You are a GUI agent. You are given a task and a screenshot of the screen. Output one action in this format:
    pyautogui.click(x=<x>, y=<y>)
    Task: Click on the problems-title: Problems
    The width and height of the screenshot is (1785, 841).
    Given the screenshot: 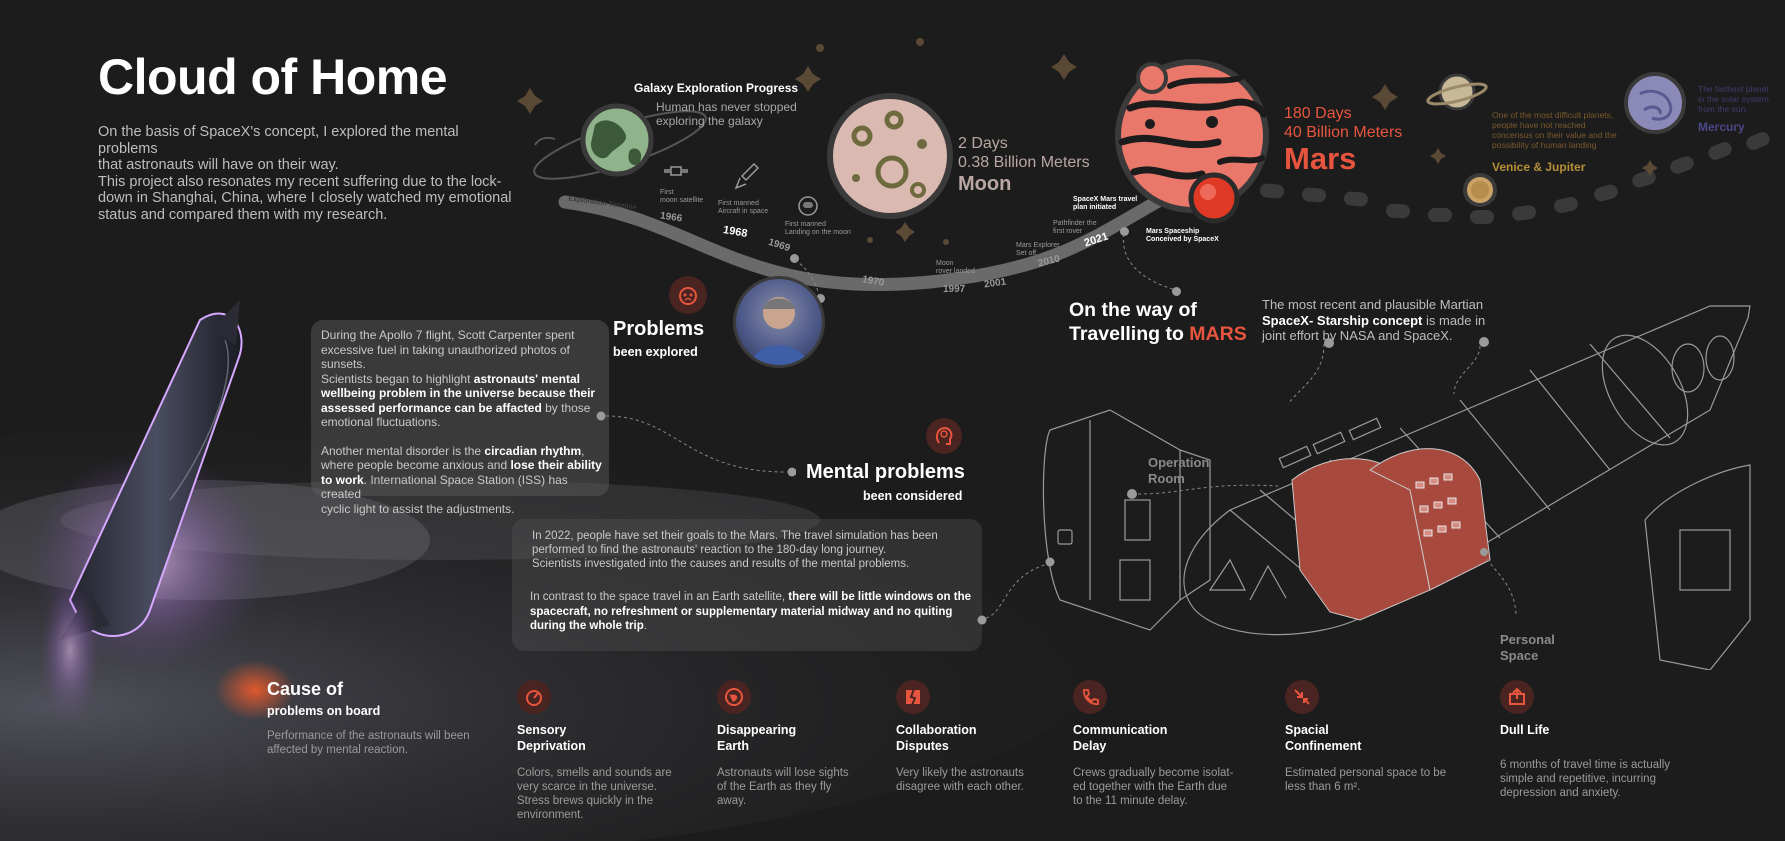 What is the action you would take?
    pyautogui.click(x=659, y=329)
    